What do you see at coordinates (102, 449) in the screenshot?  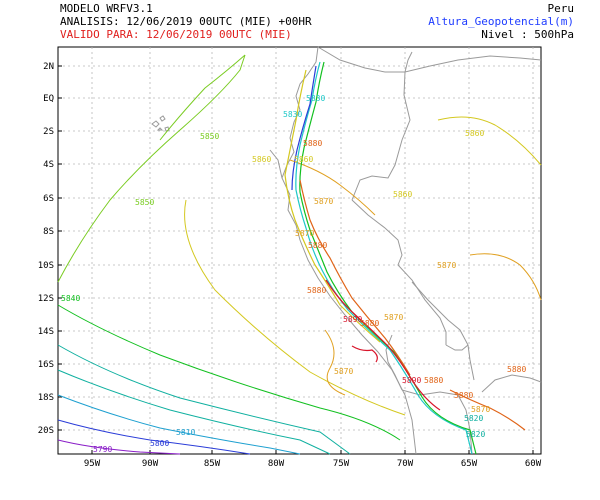 I see `contour-label: 5790` at bounding box center [102, 449].